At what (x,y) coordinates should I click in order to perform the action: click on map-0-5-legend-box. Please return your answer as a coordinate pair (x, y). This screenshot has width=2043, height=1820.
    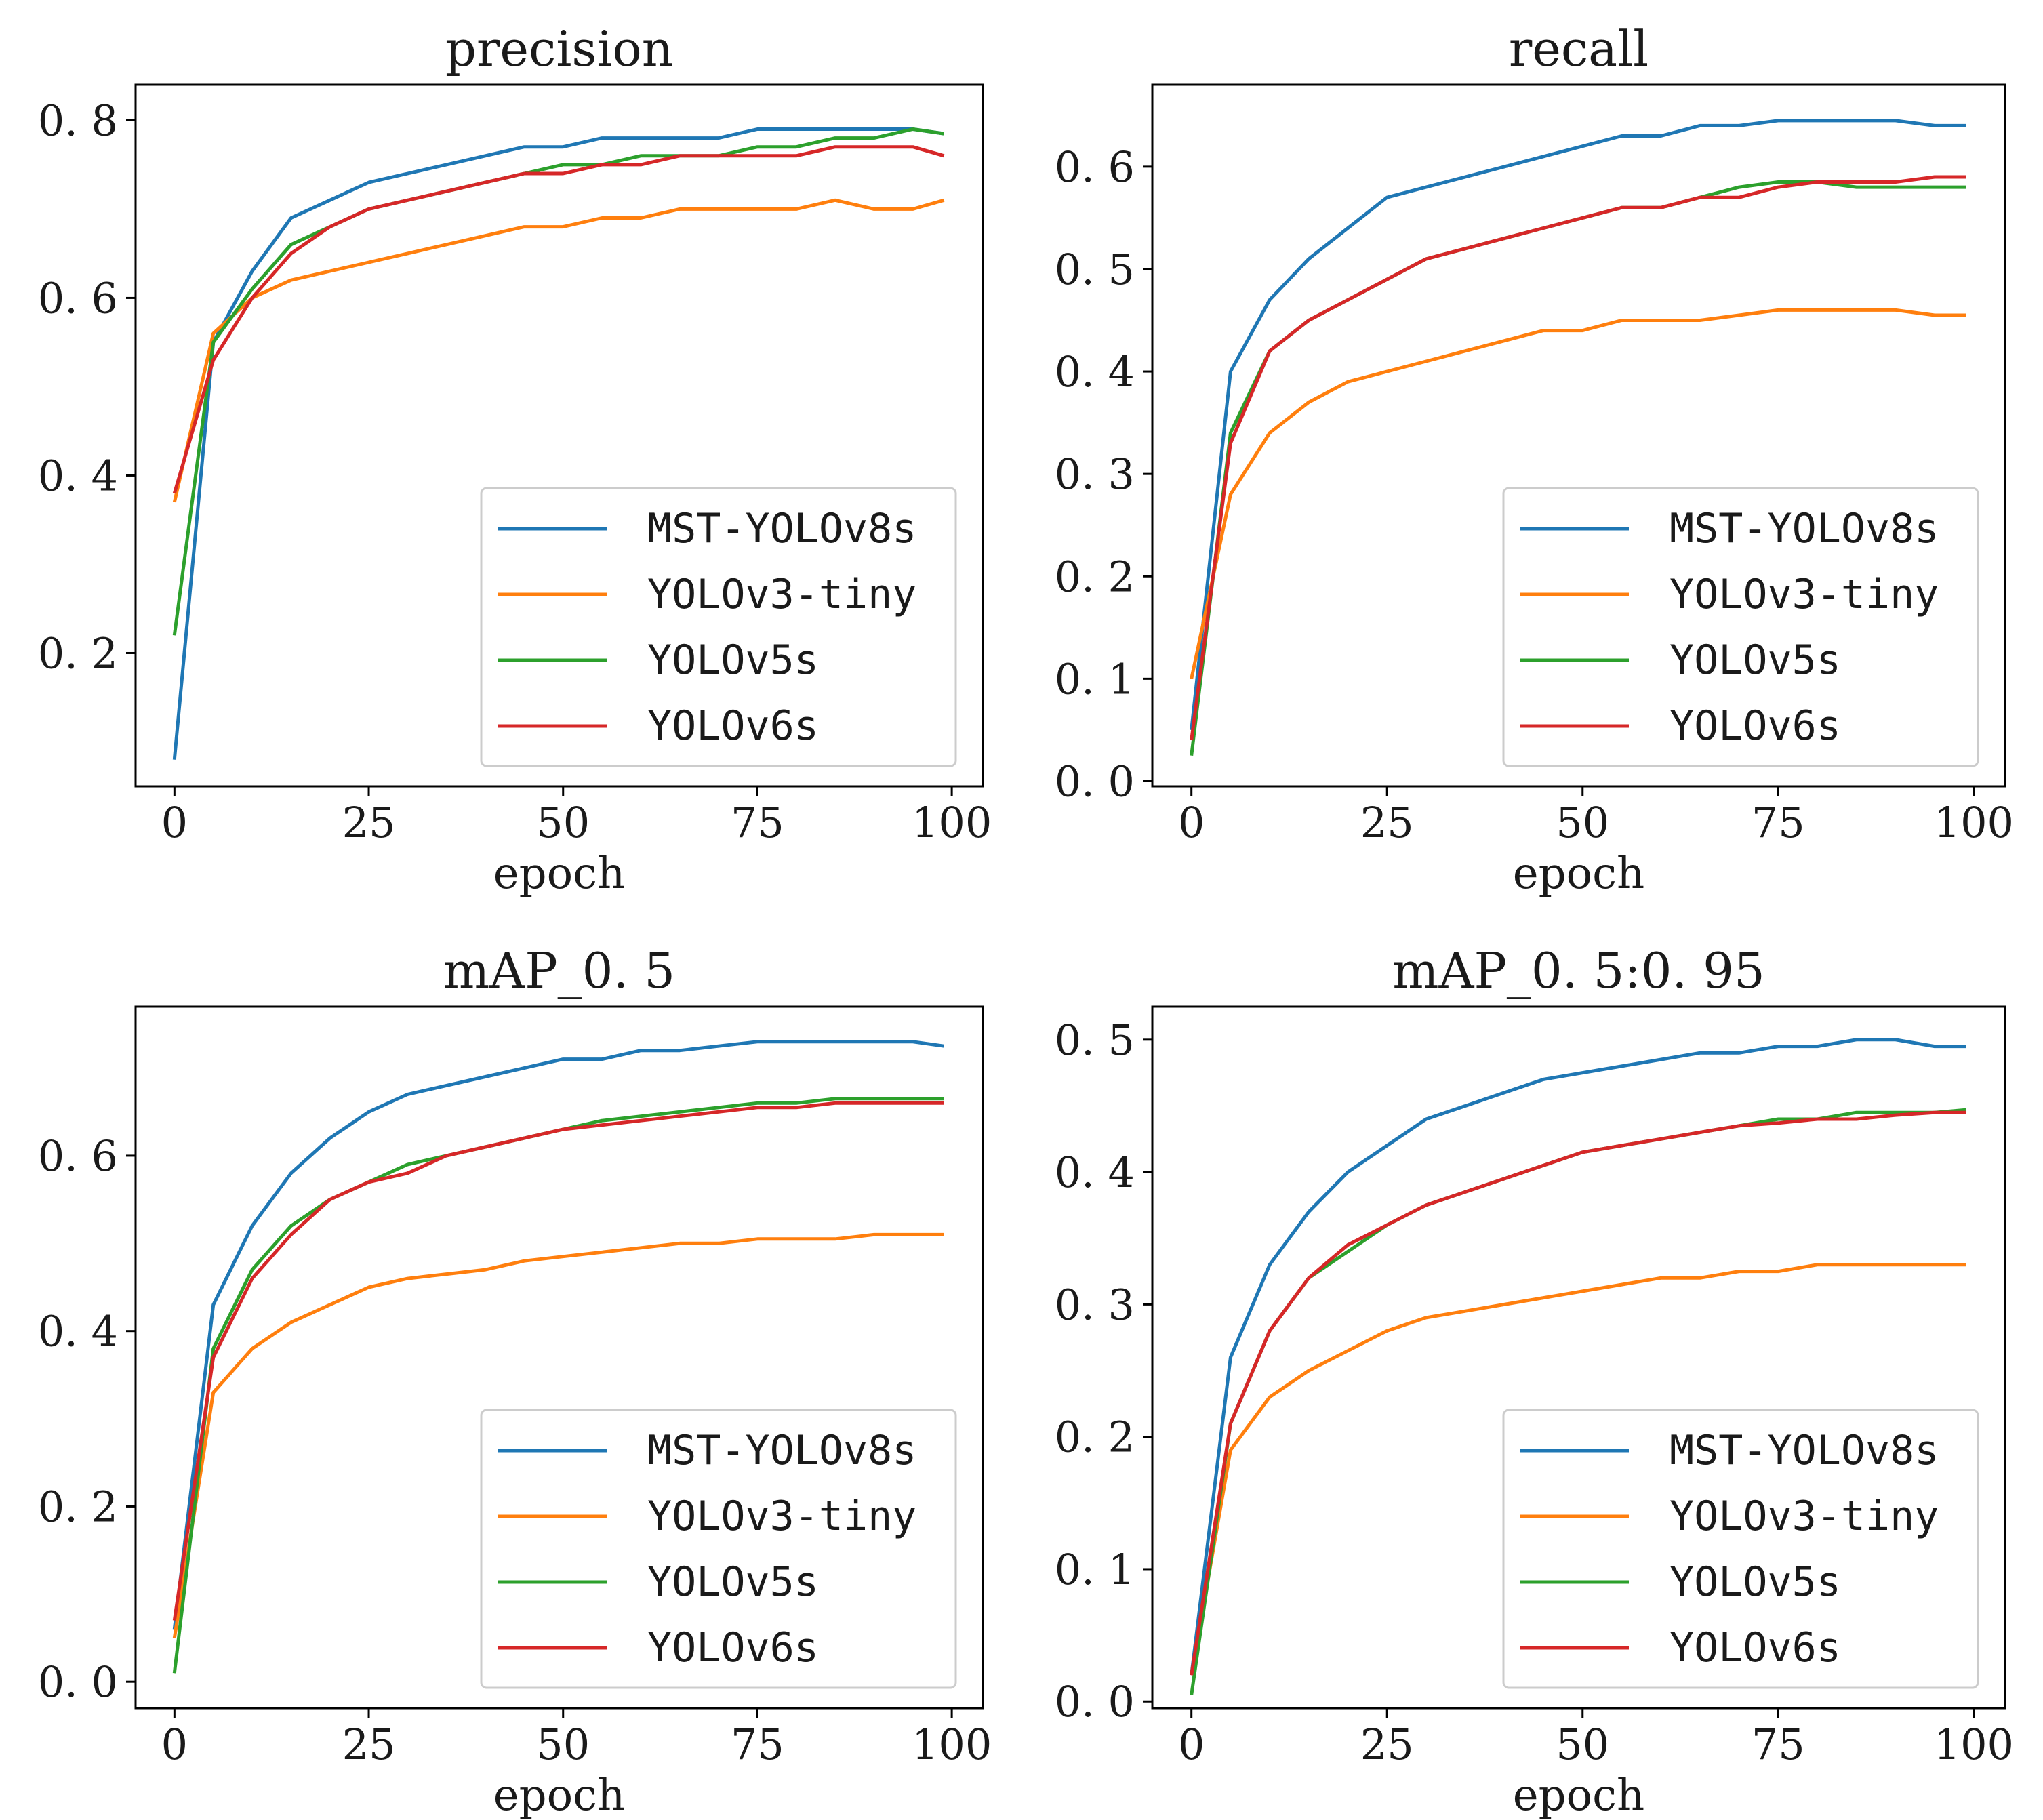
    Looking at the image, I should click on (718, 1549).